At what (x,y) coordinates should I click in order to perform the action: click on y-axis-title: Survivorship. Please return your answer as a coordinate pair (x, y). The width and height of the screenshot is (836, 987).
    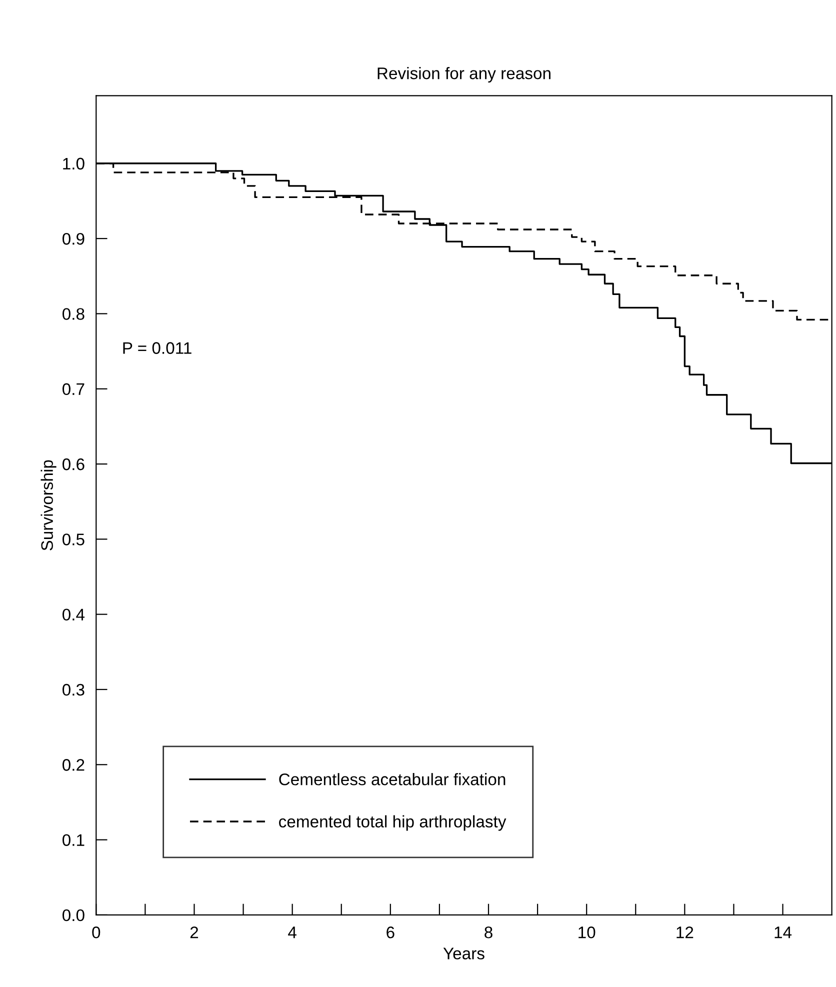
    Looking at the image, I should click on (48, 505).